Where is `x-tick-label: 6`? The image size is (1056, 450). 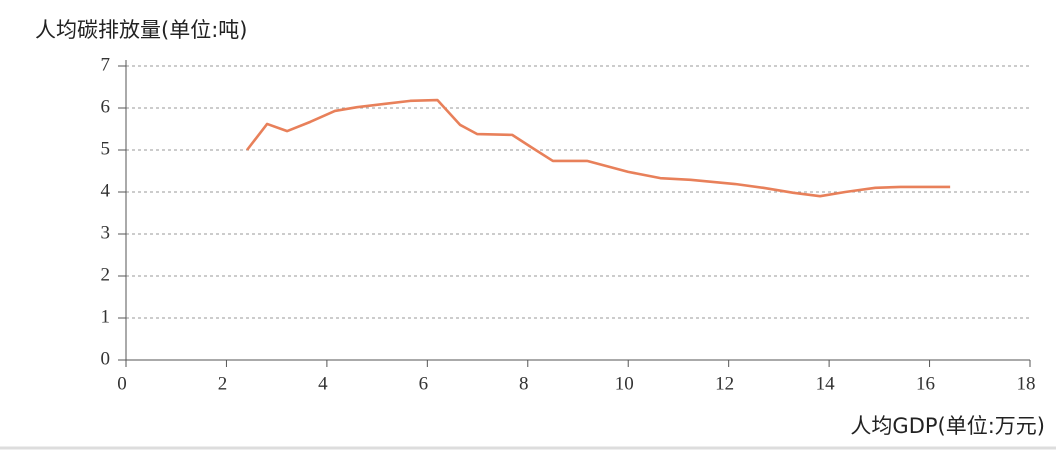
x-tick-label: 6 is located at coordinates (424, 383).